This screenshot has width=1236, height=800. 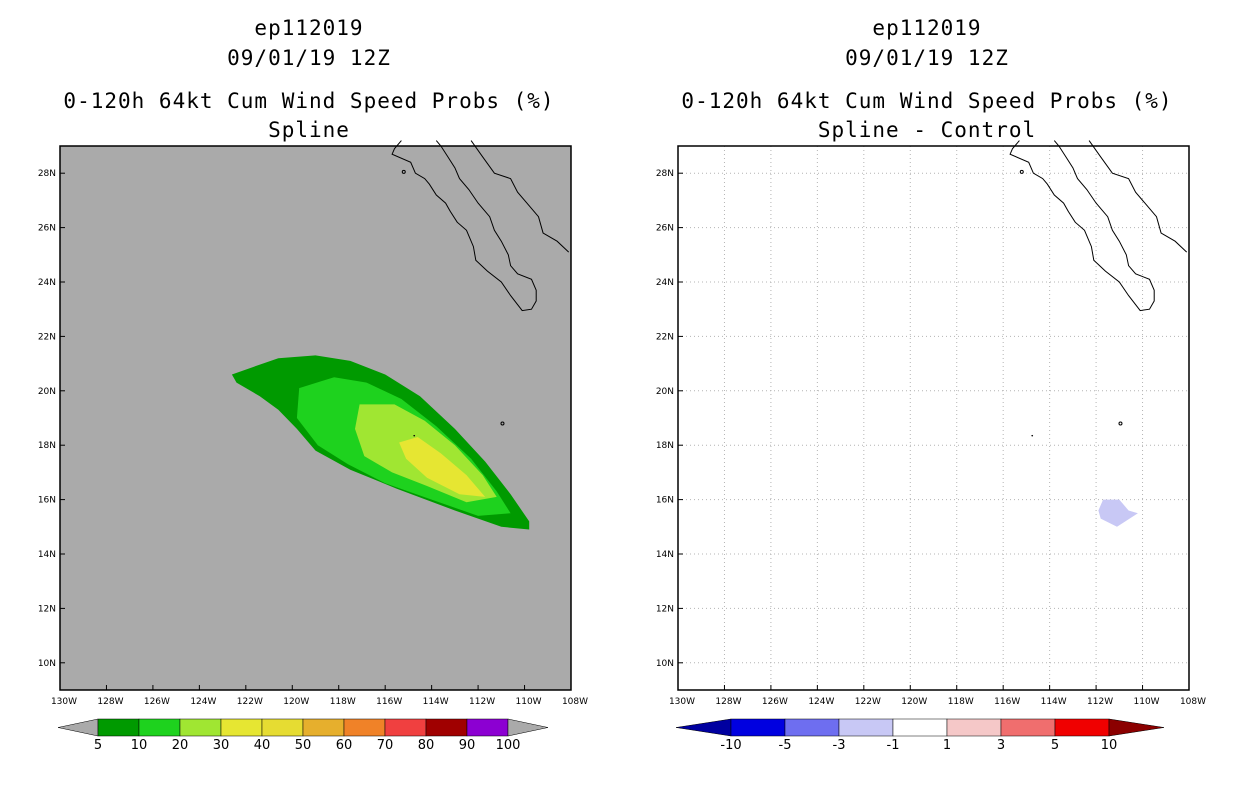 I want to click on colorbar-label: 100, so click(x=508, y=745).